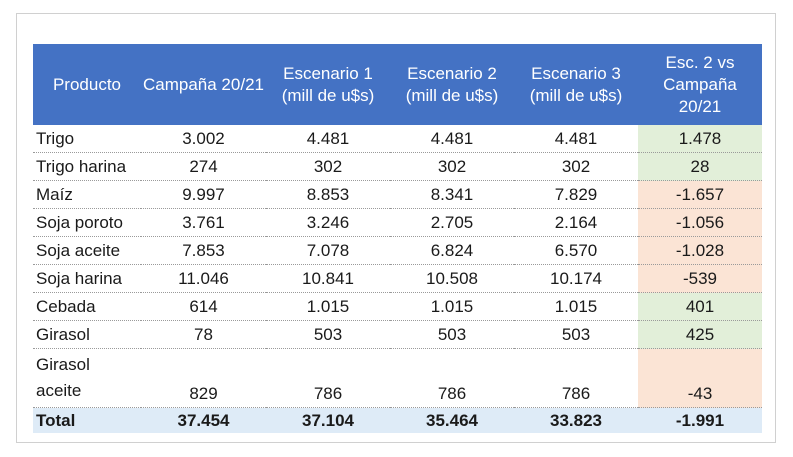  I want to click on table-row: Trigo 3.002 4.481 4.481 4.481 1.478, so click(397, 139).